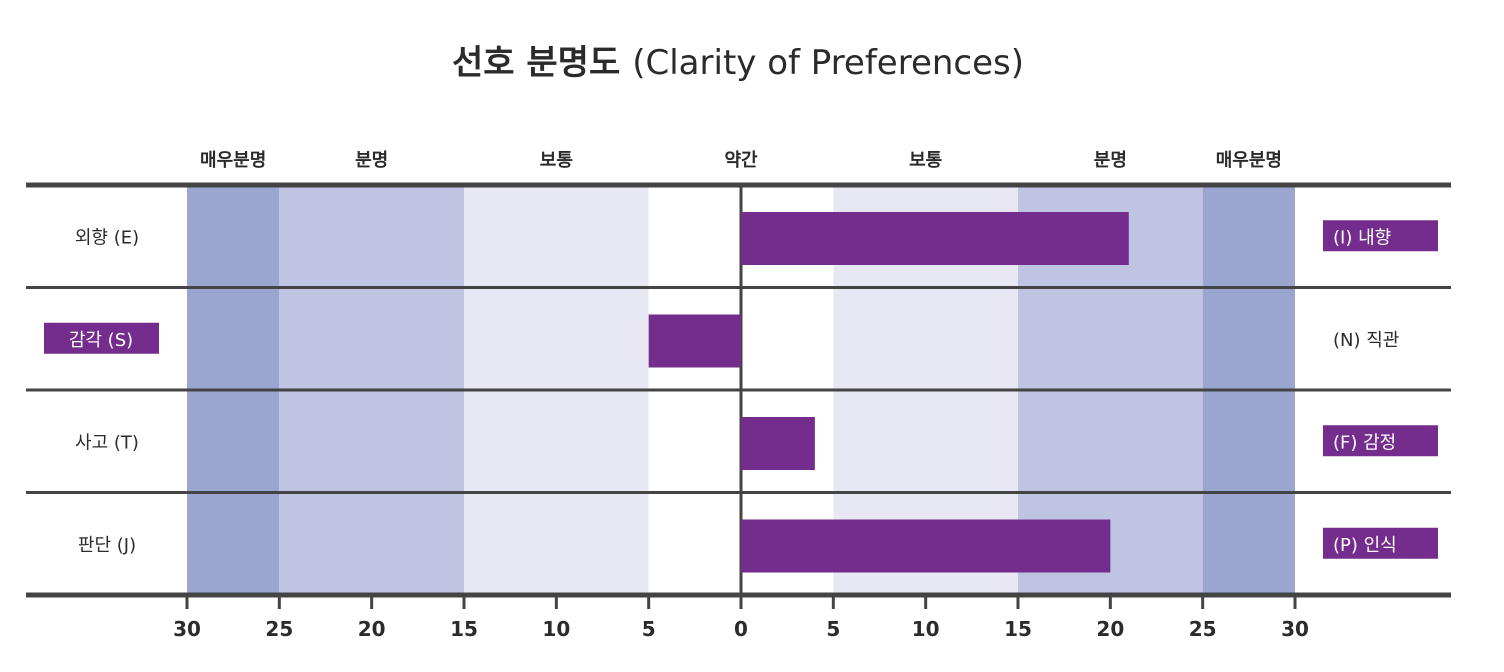 This screenshot has width=1504, height=672. I want to click on left-label-highlight, so click(101, 338).